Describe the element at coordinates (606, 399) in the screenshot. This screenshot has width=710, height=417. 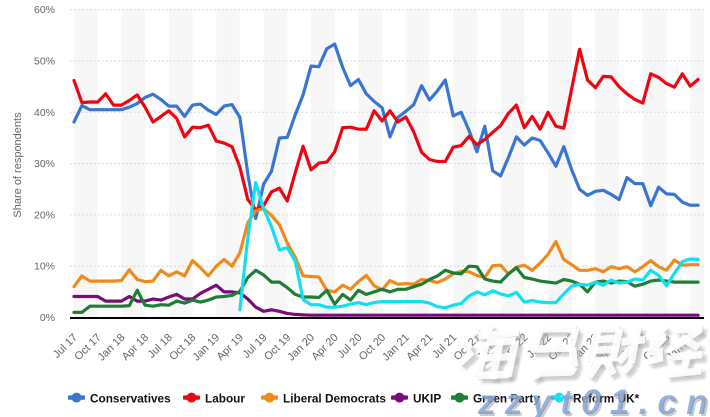
I see `svg-text: Reform UK*` at that location.